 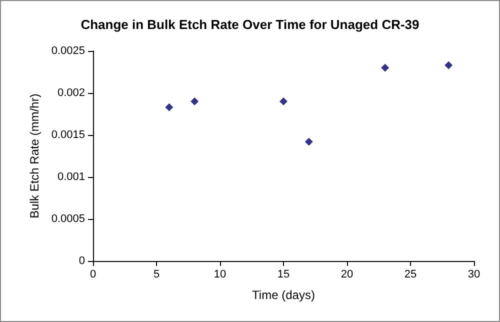 What do you see at coordinates (156, 274) in the screenshot?
I see `x-tick-label: 5` at bounding box center [156, 274].